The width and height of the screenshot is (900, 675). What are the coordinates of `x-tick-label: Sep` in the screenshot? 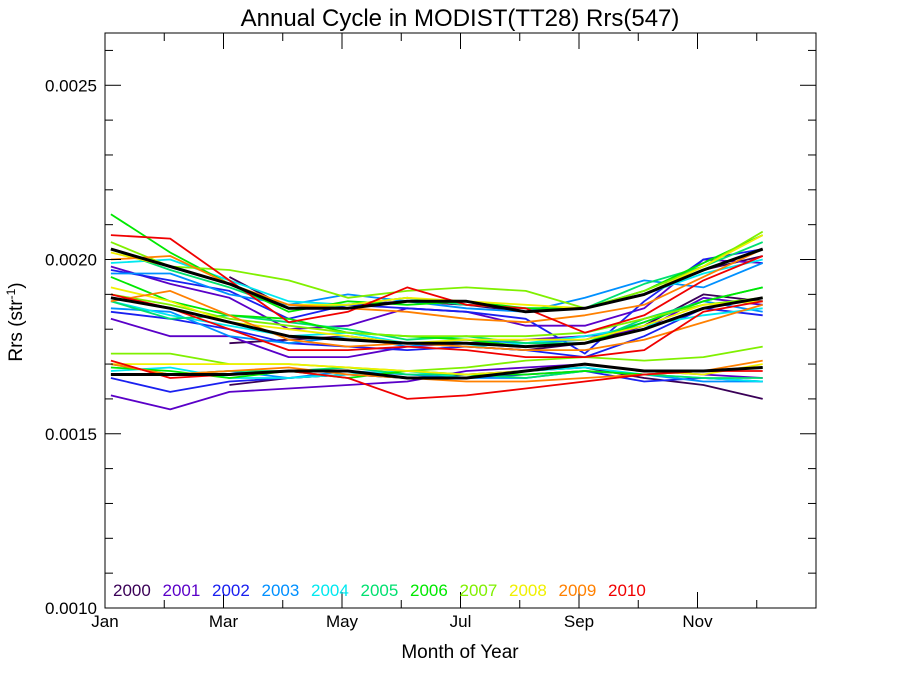 It's located at (579, 621).